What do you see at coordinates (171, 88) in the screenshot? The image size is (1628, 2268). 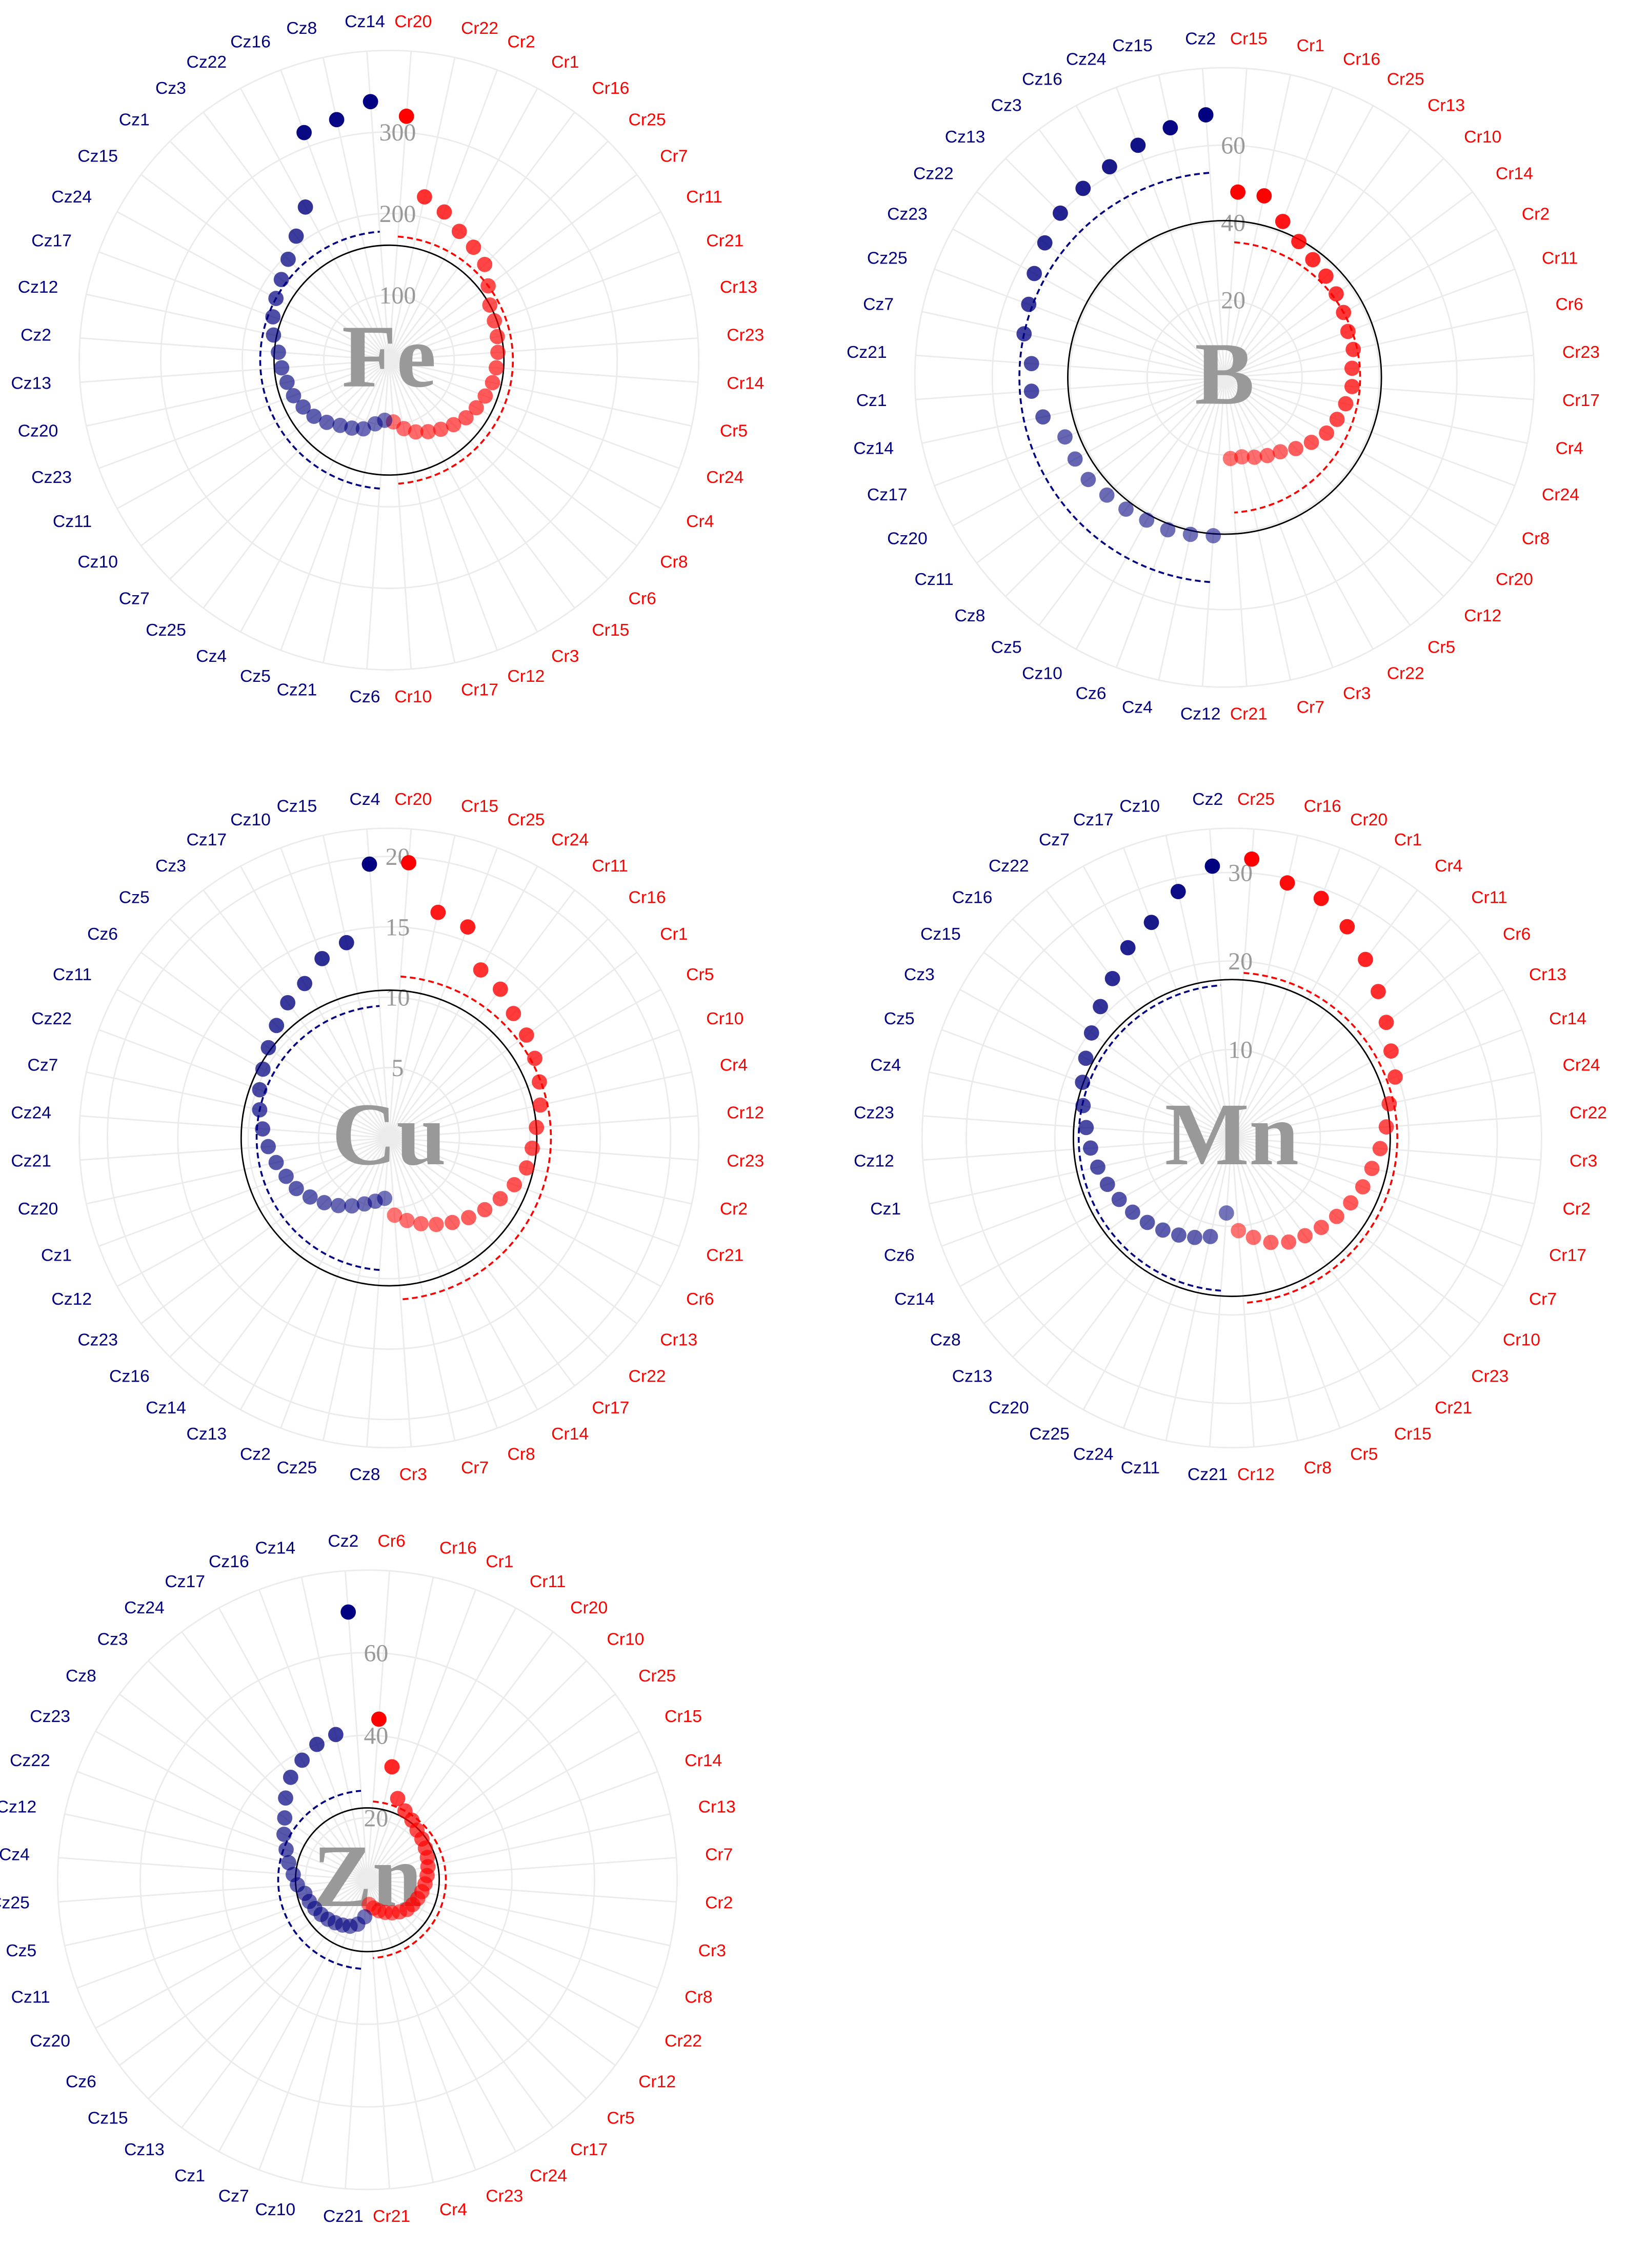 I see `category-label: Cz3` at bounding box center [171, 88].